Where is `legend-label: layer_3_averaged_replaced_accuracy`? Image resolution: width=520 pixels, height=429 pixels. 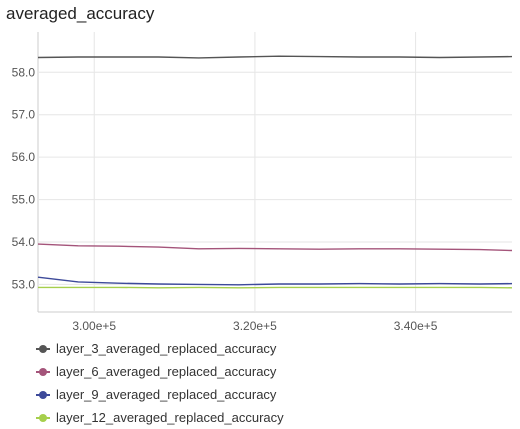 legend-label: layer_3_averaged_replaced_accuracy is located at coordinates (166, 348).